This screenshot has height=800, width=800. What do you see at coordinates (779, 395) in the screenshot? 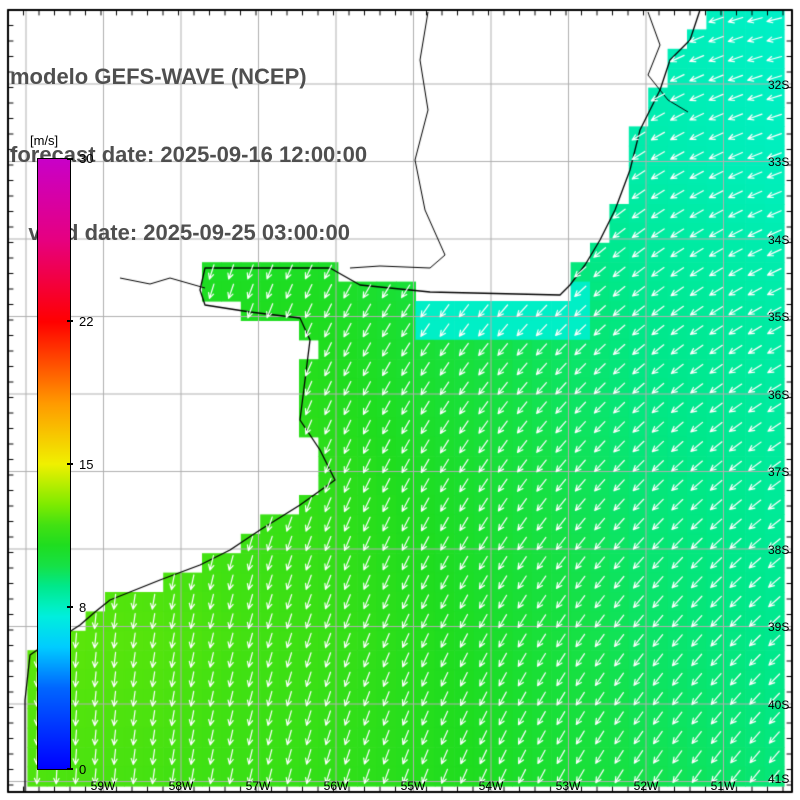
I see `latitude-label: 36S` at bounding box center [779, 395].